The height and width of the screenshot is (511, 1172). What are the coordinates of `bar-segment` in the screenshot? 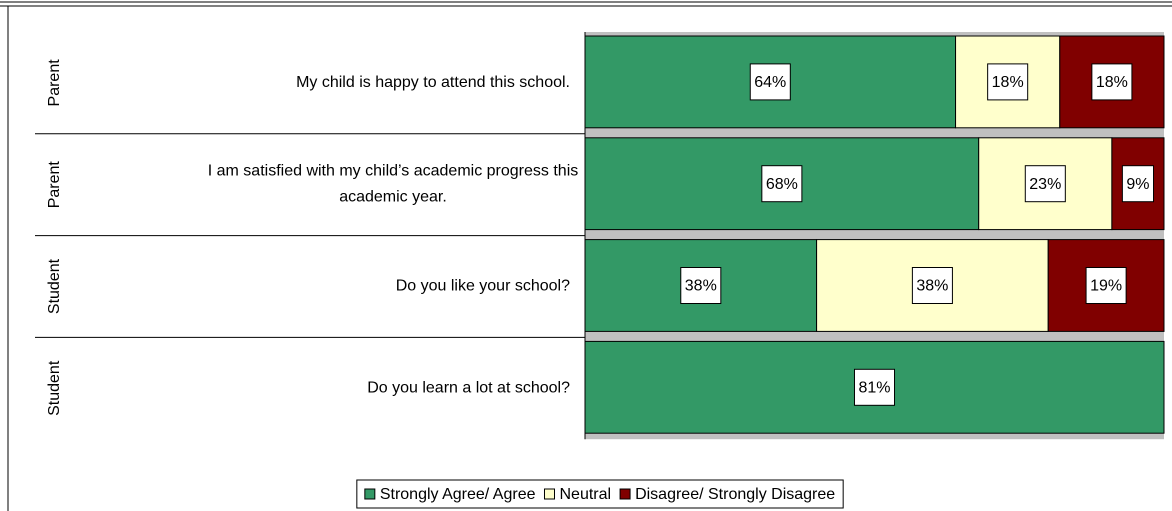 It's located at (1045, 184).